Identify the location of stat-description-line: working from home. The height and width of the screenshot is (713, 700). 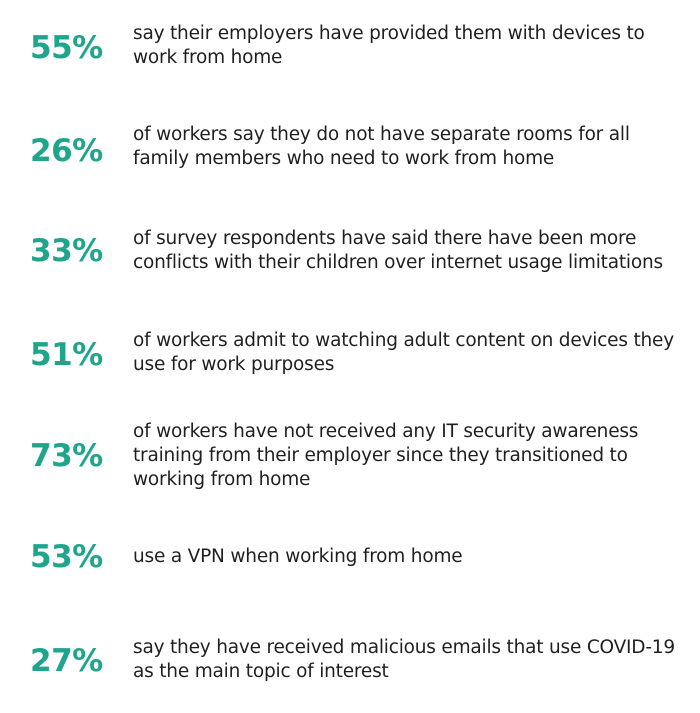
(222, 479).